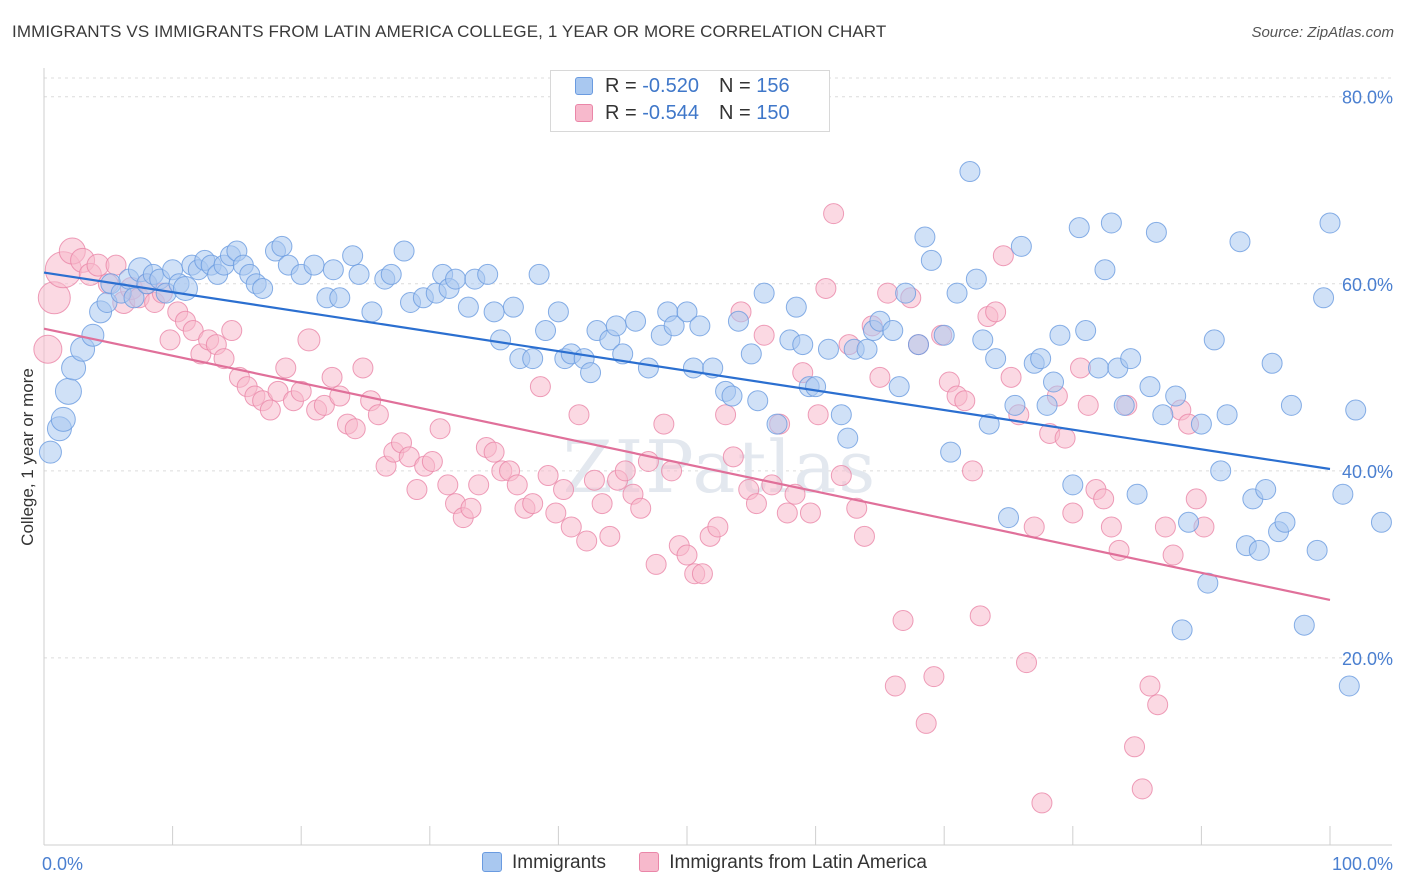  I want to click on y-tick-label: 60.0%, so click(1367, 285).